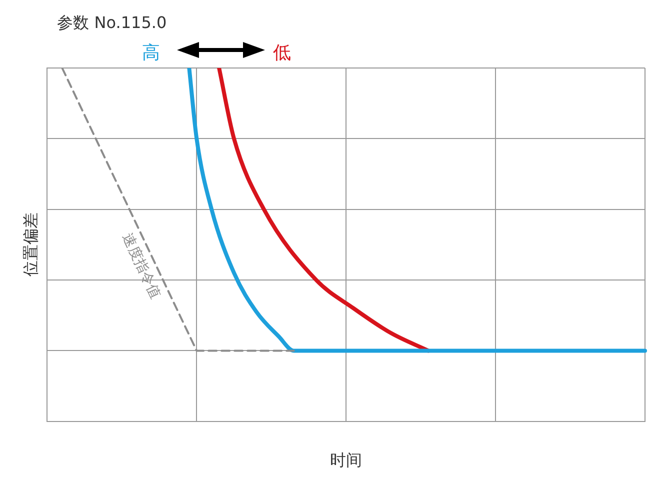 This screenshot has height=479, width=648. Describe the element at coordinates (282, 53) in the screenshot. I see `text: 低` at that location.